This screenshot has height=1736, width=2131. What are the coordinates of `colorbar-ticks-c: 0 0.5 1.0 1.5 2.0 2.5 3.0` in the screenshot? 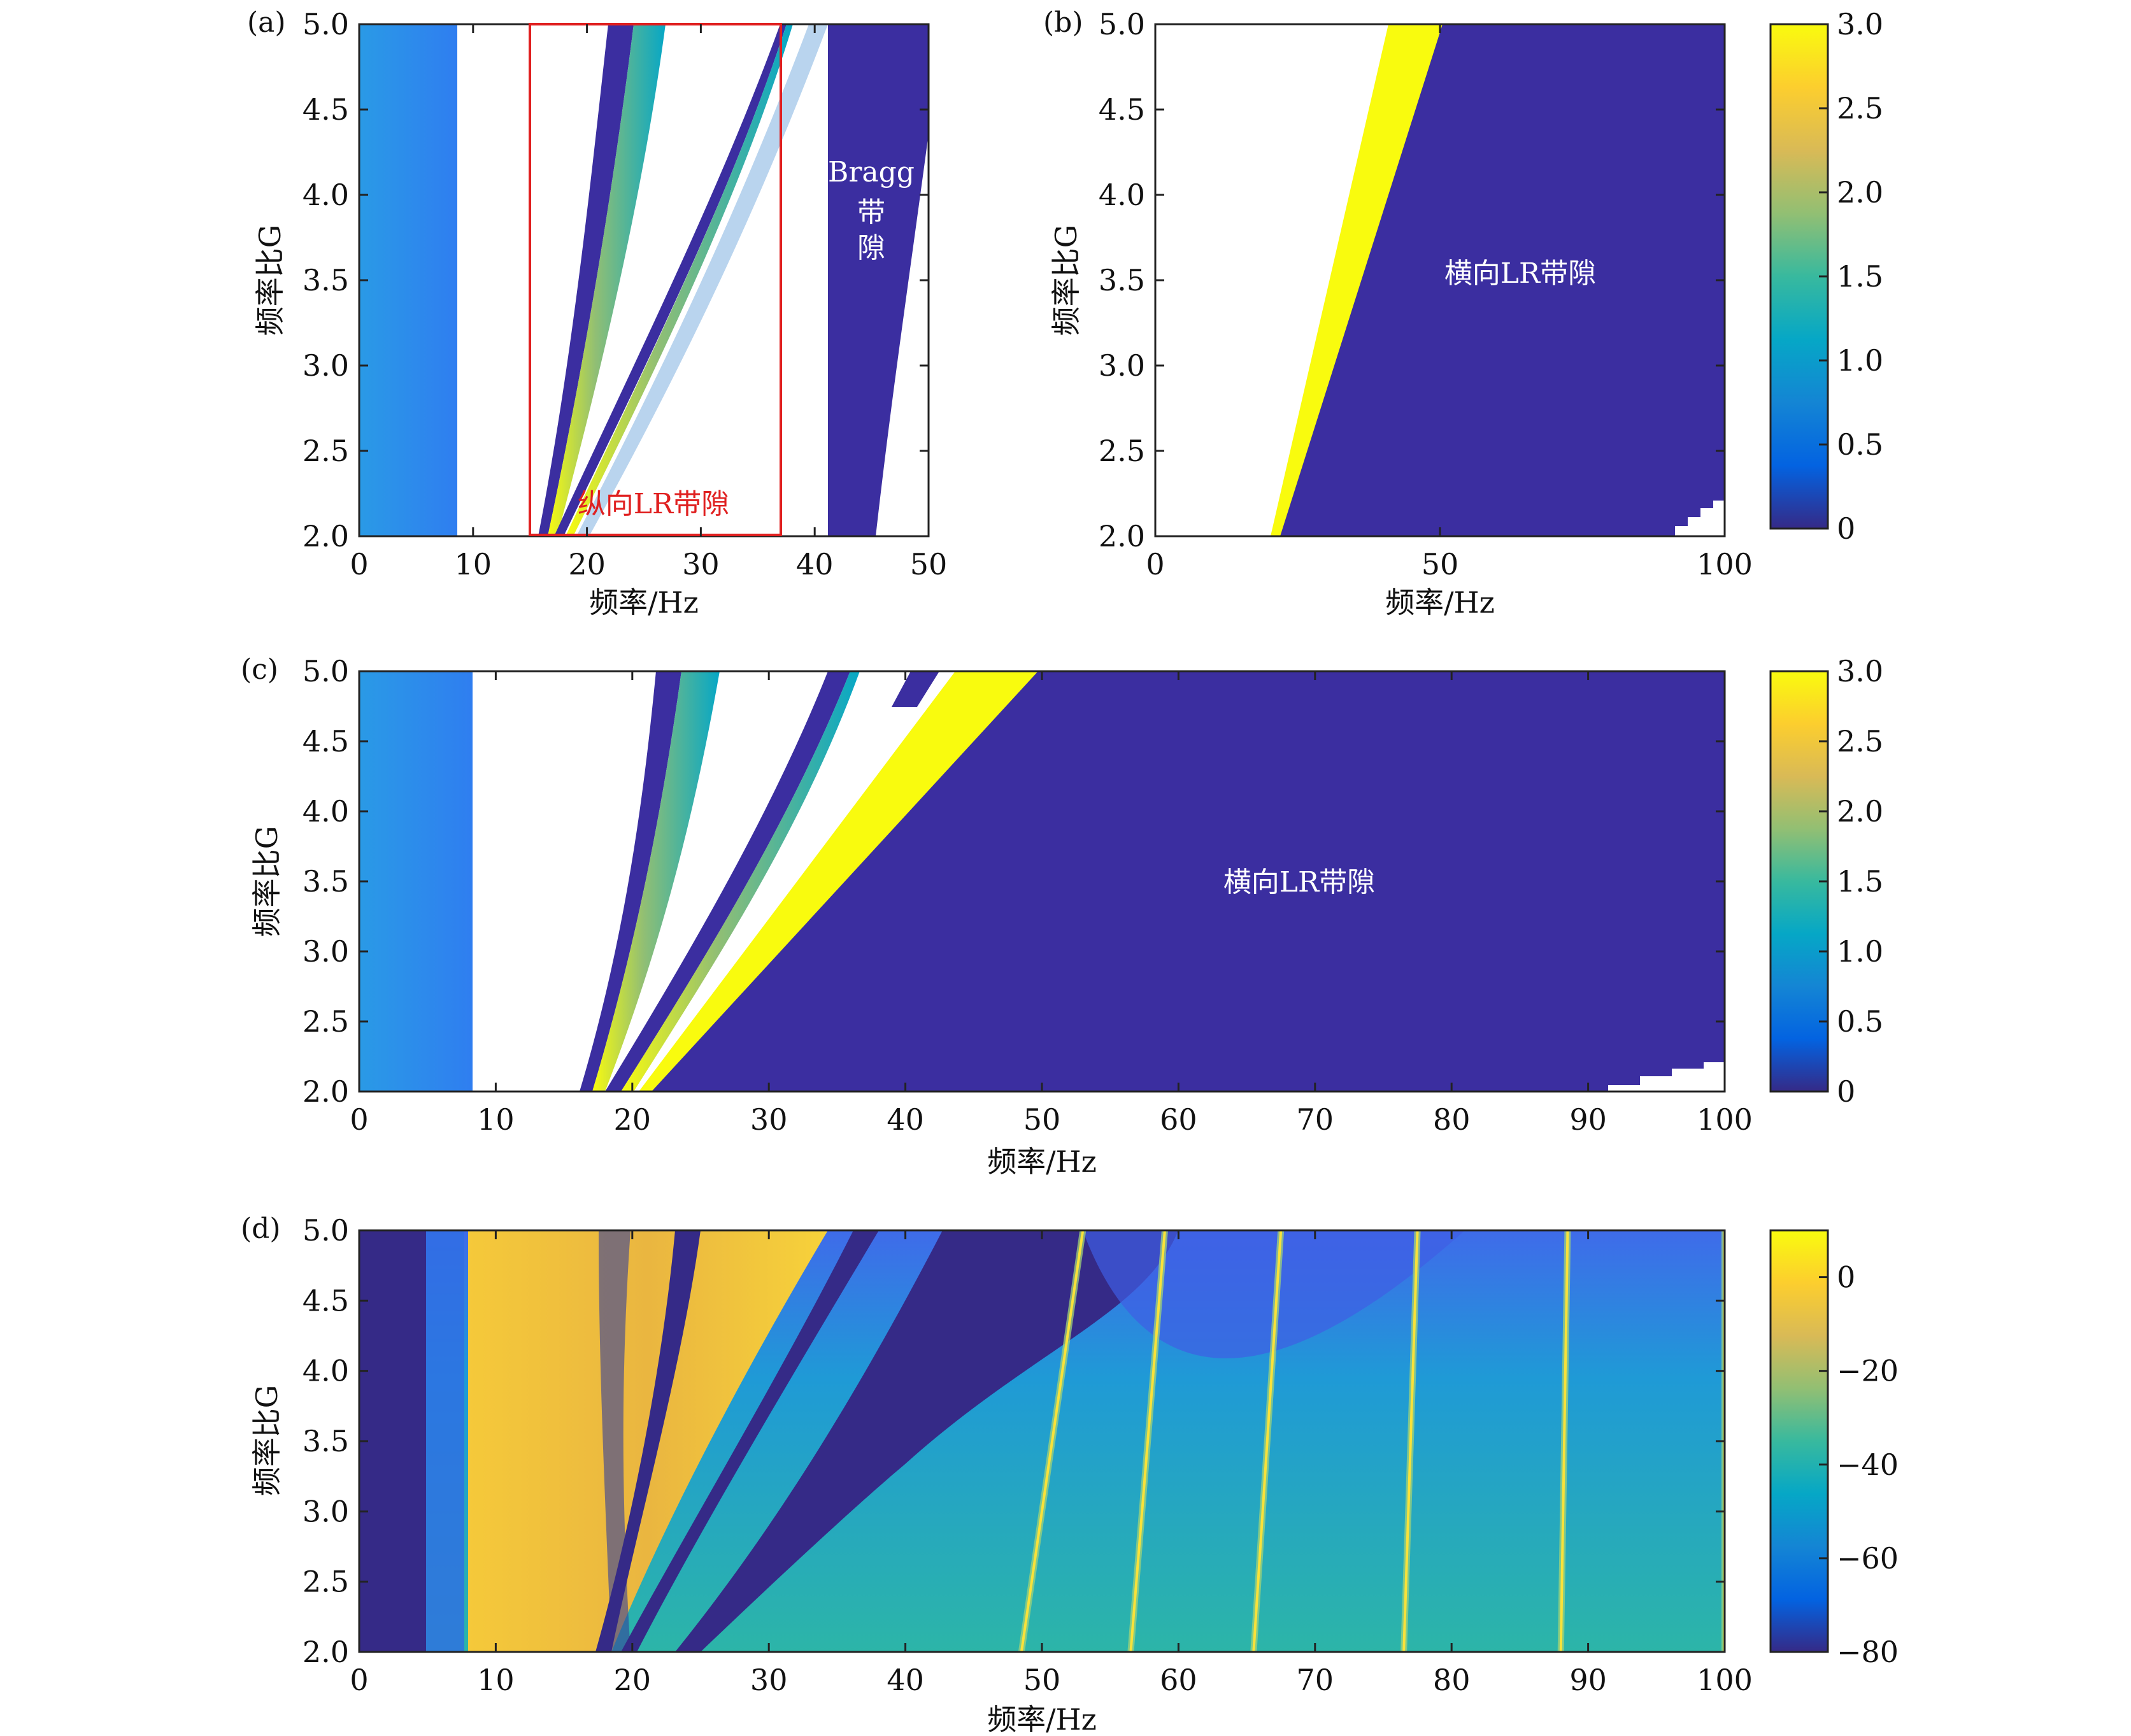 It's located at (1851, 881).